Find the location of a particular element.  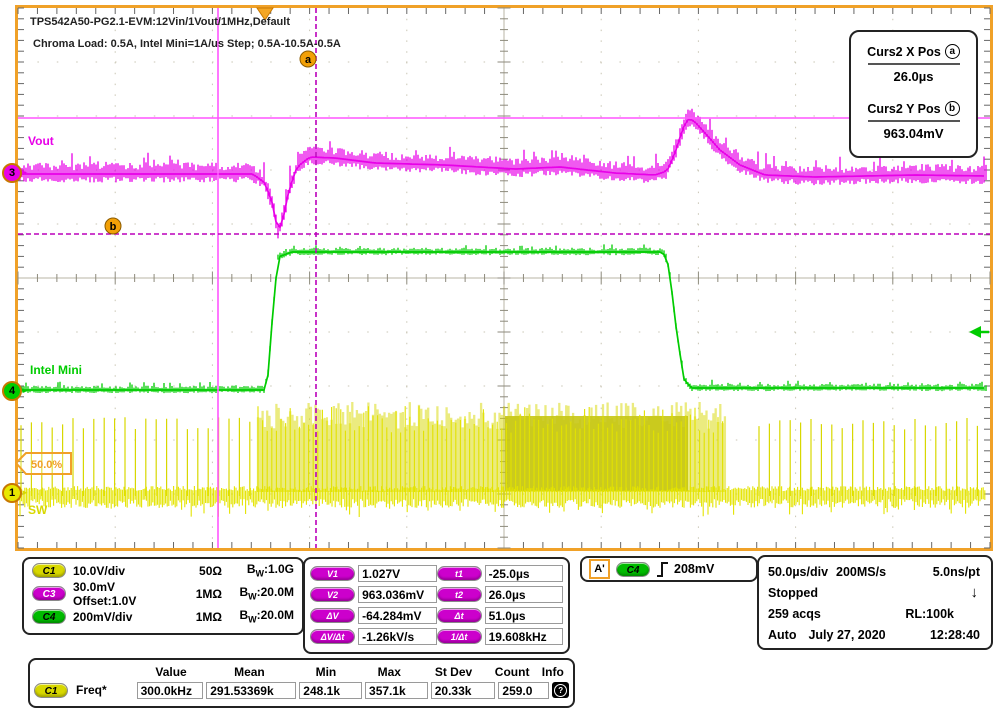

datetime-row: Auto July 27, 2020 12:28:40 is located at coordinates (875, 634).